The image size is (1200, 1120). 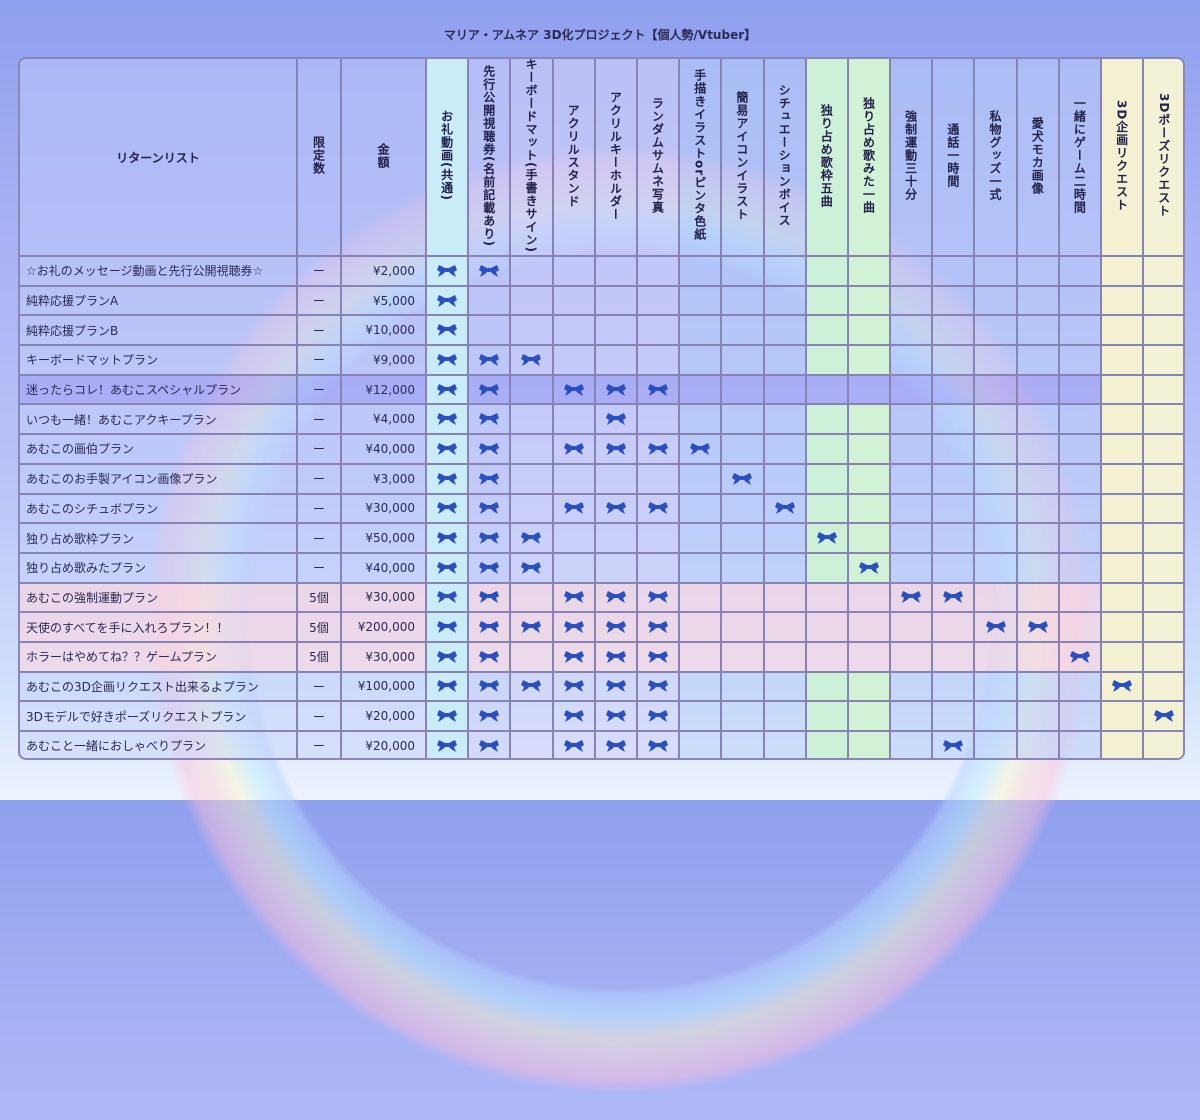 What do you see at coordinates (383, 155) in the screenshot?
I see `header-price-label: 金額` at bounding box center [383, 155].